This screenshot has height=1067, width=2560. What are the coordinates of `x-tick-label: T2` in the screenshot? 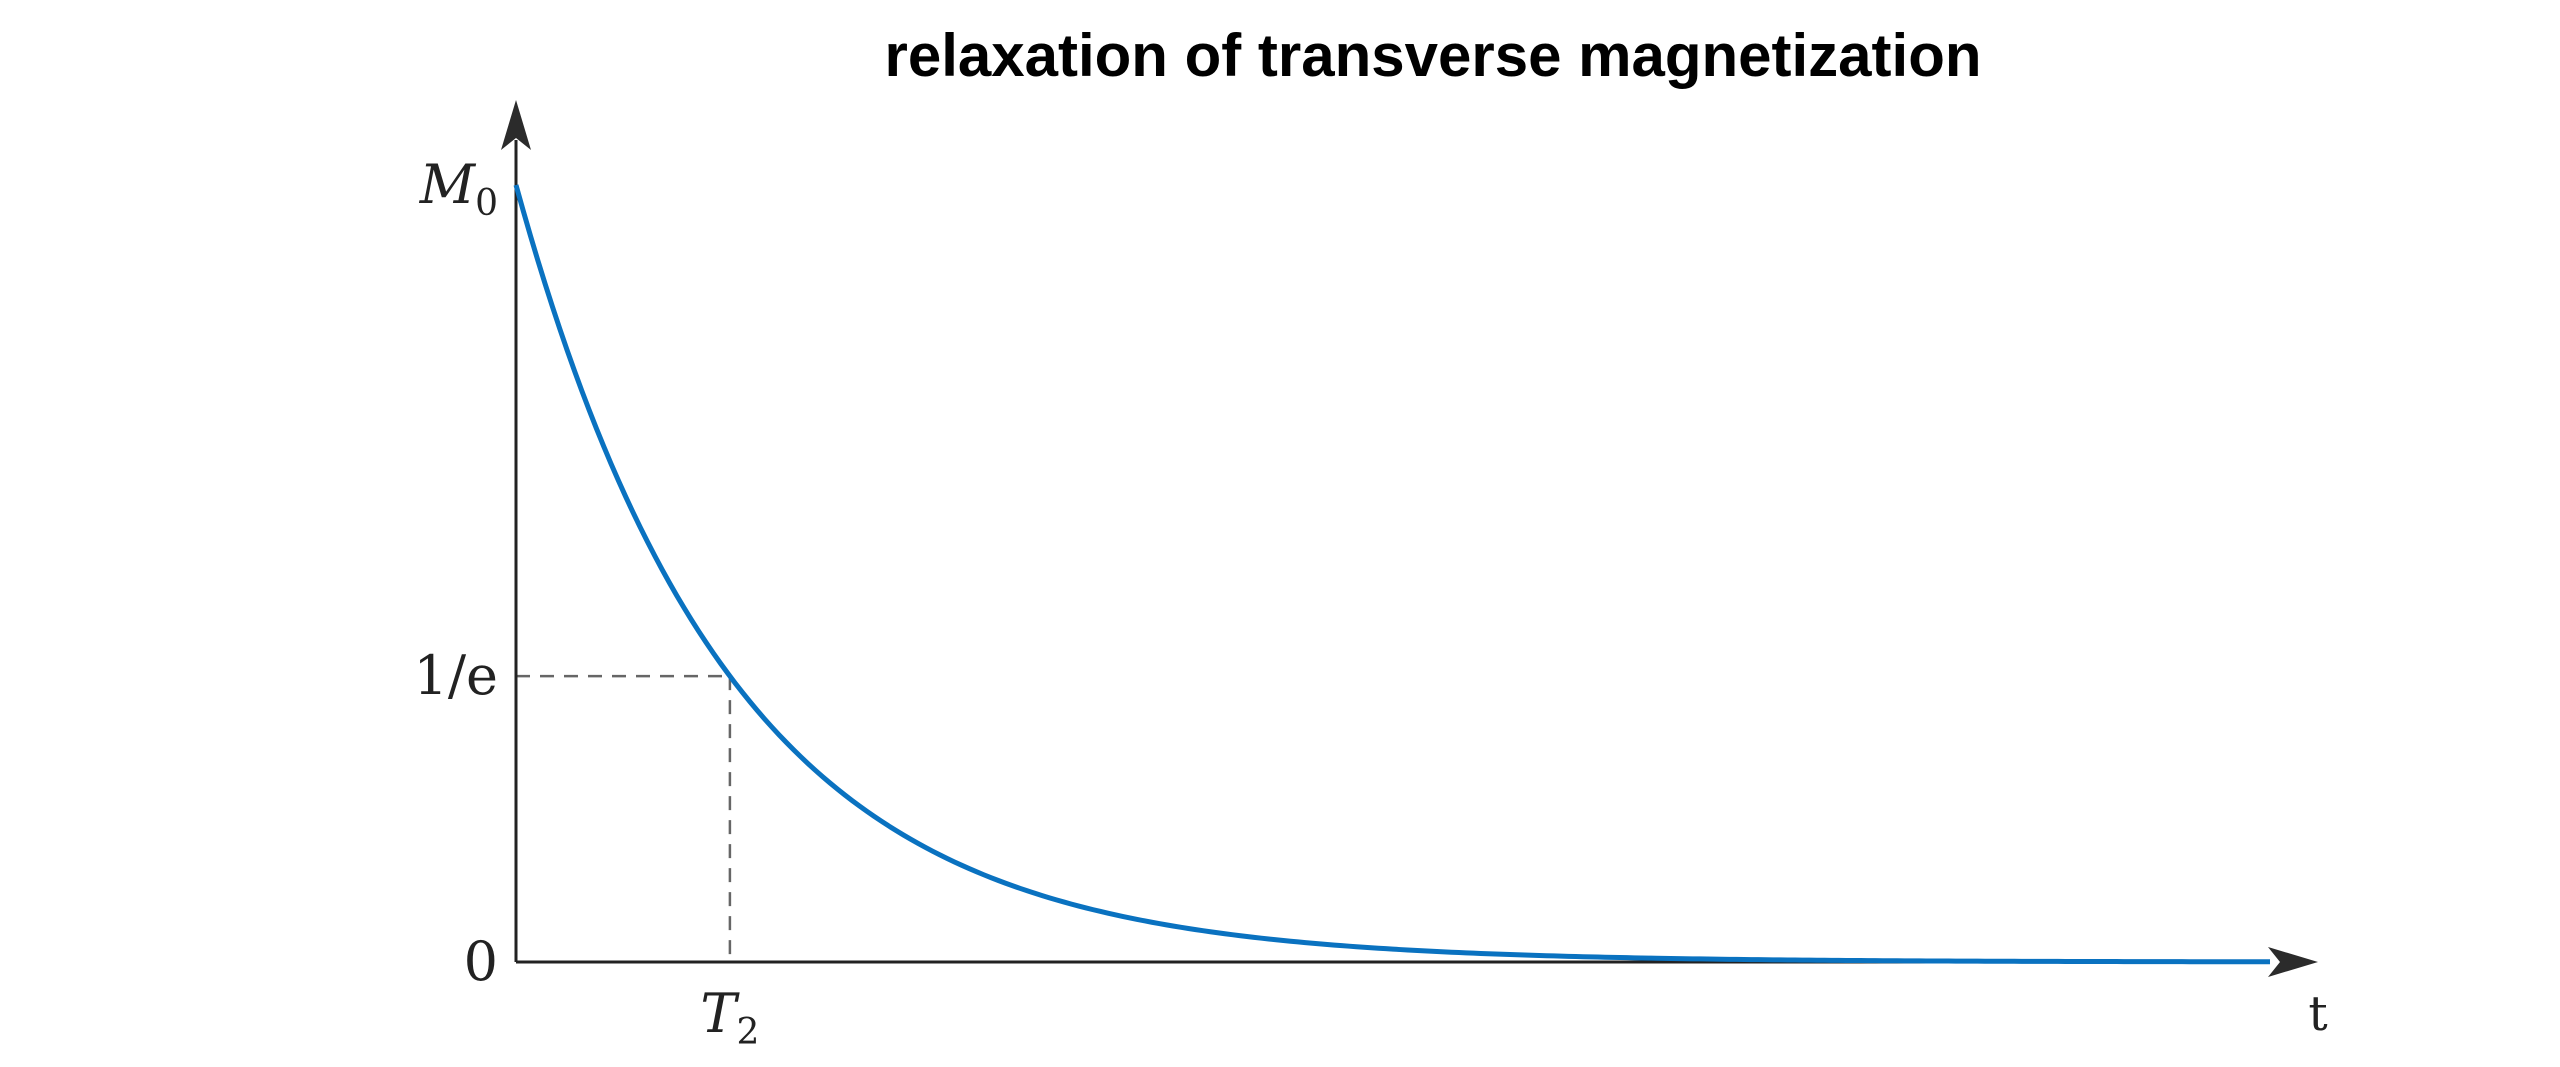 It's located at (729, 1017).